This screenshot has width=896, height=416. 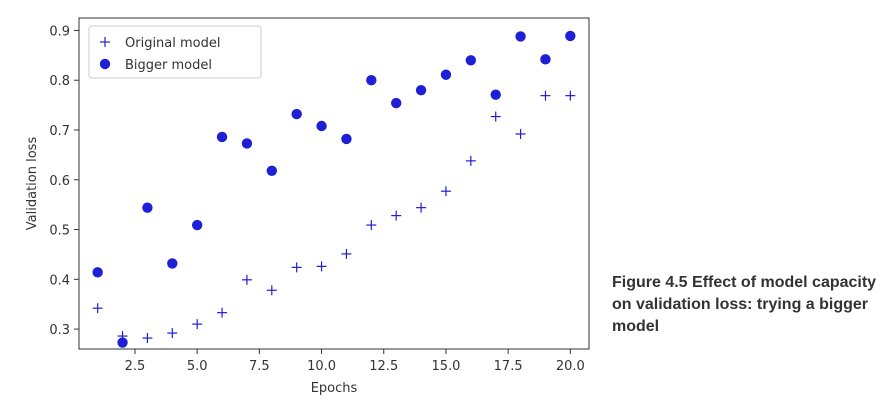 I want to click on y-tick-label: 0.6, so click(x=59, y=181).